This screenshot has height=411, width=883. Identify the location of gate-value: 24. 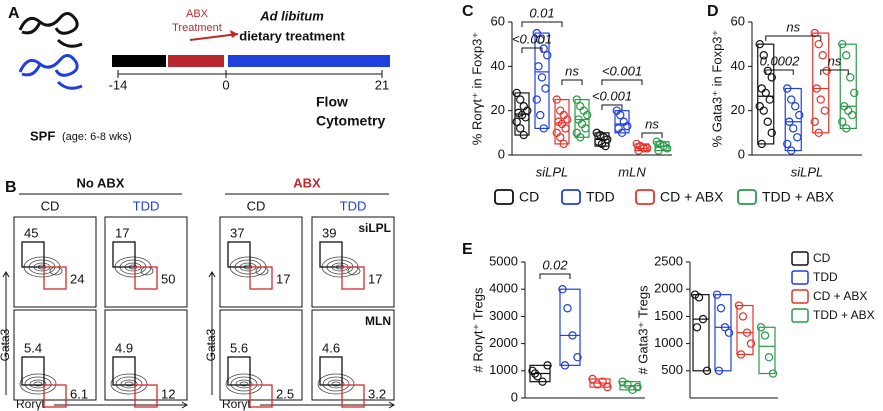
(77, 278).